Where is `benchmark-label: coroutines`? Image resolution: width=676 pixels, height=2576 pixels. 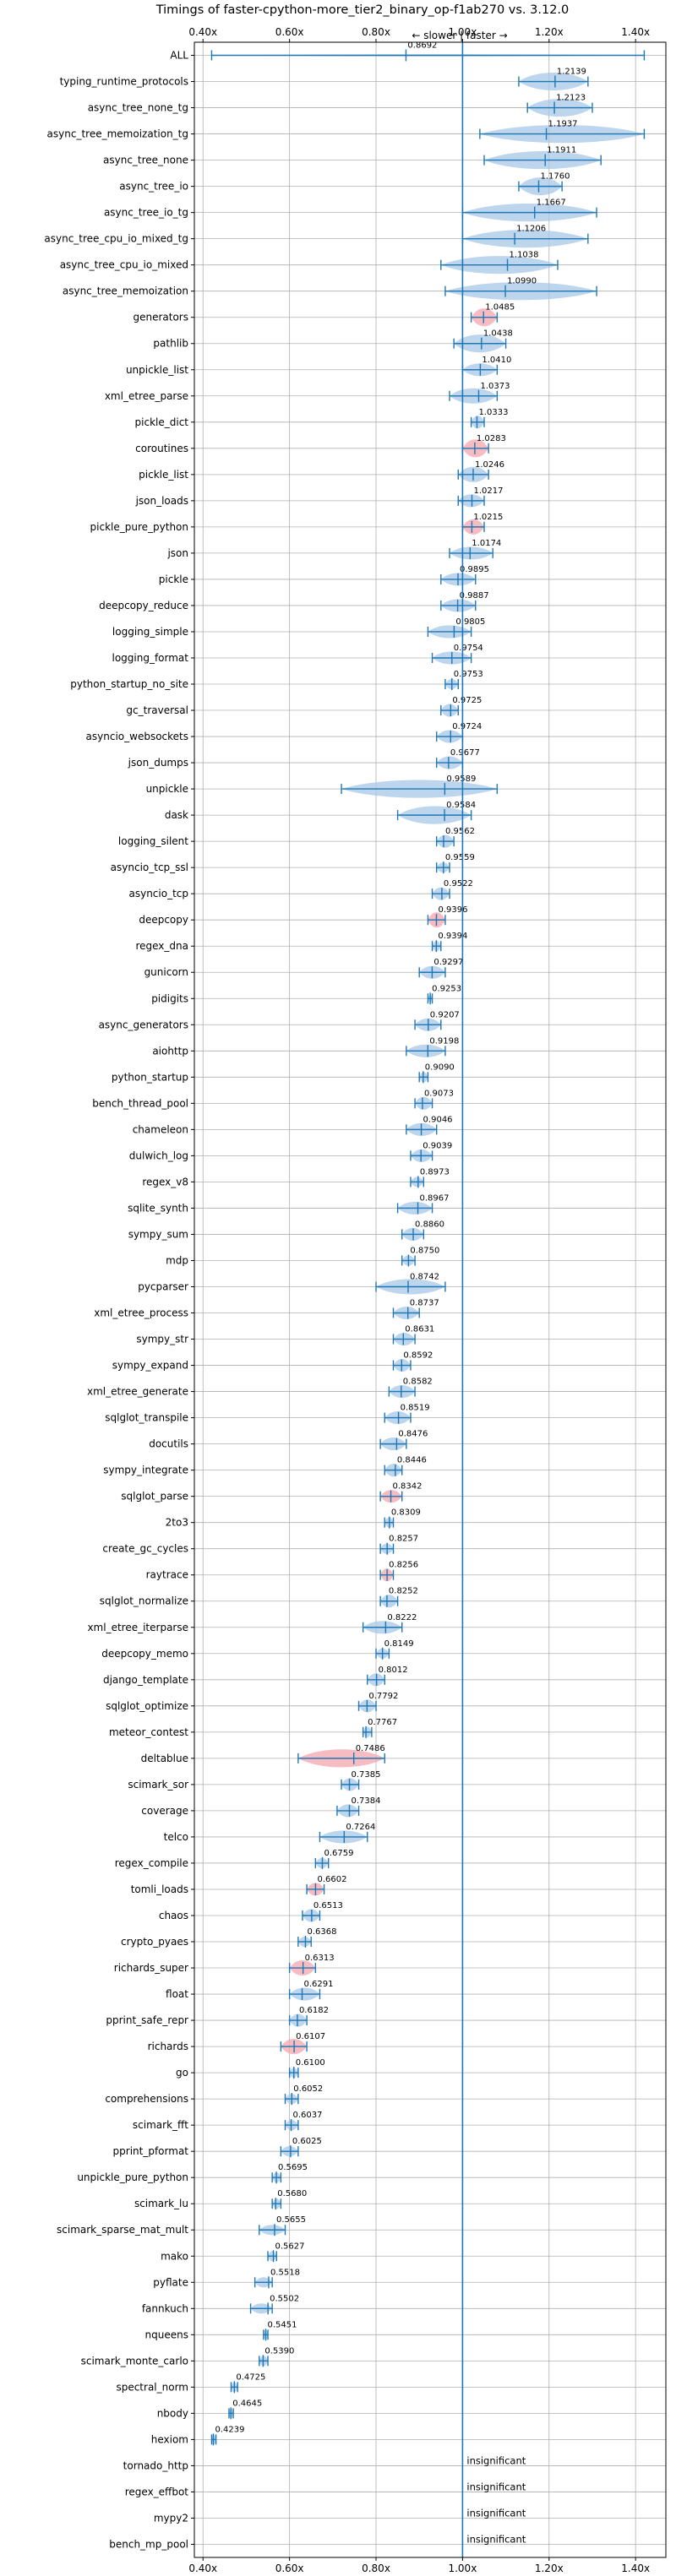
benchmark-label: coroutines is located at coordinates (161, 448).